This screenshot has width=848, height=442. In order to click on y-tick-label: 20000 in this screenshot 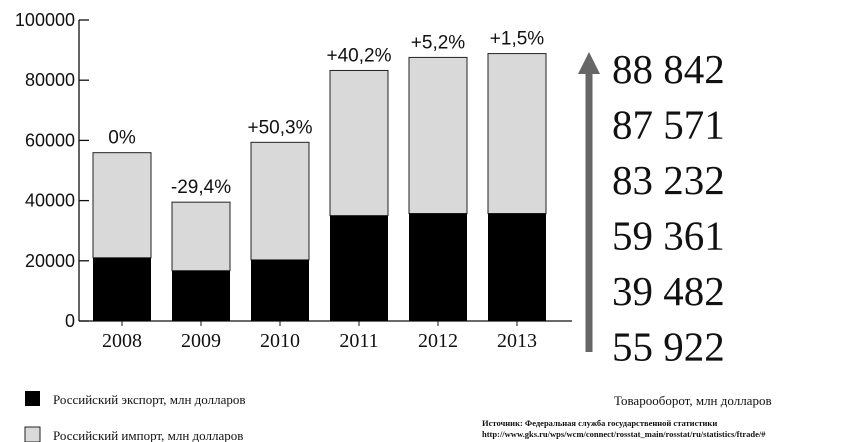, I will do `click(50, 261)`.